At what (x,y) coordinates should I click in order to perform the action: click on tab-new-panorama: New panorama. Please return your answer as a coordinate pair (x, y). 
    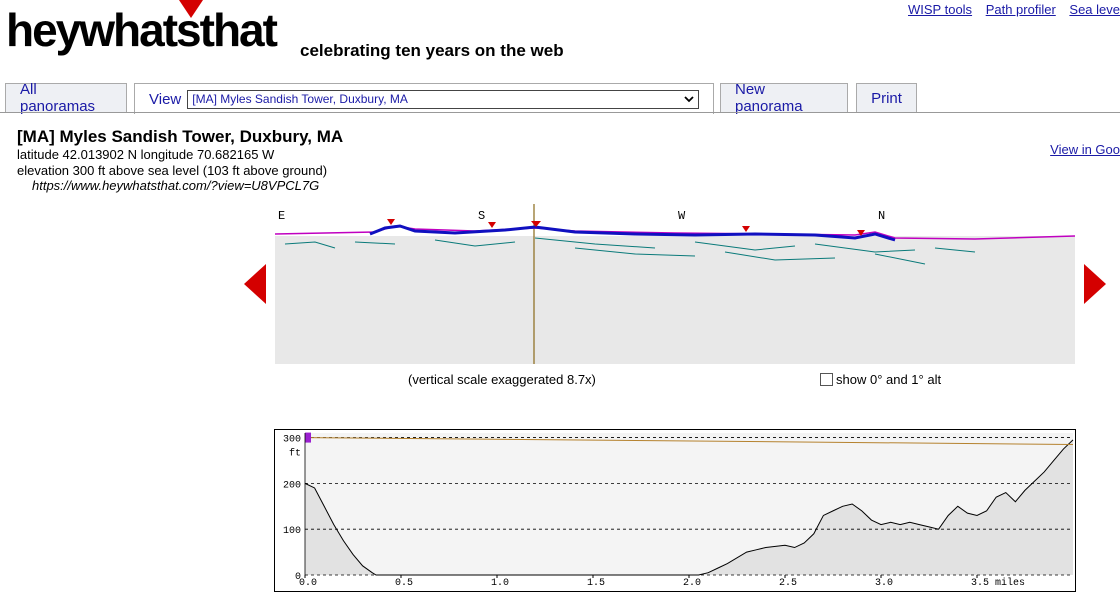
    Looking at the image, I should click on (784, 98).